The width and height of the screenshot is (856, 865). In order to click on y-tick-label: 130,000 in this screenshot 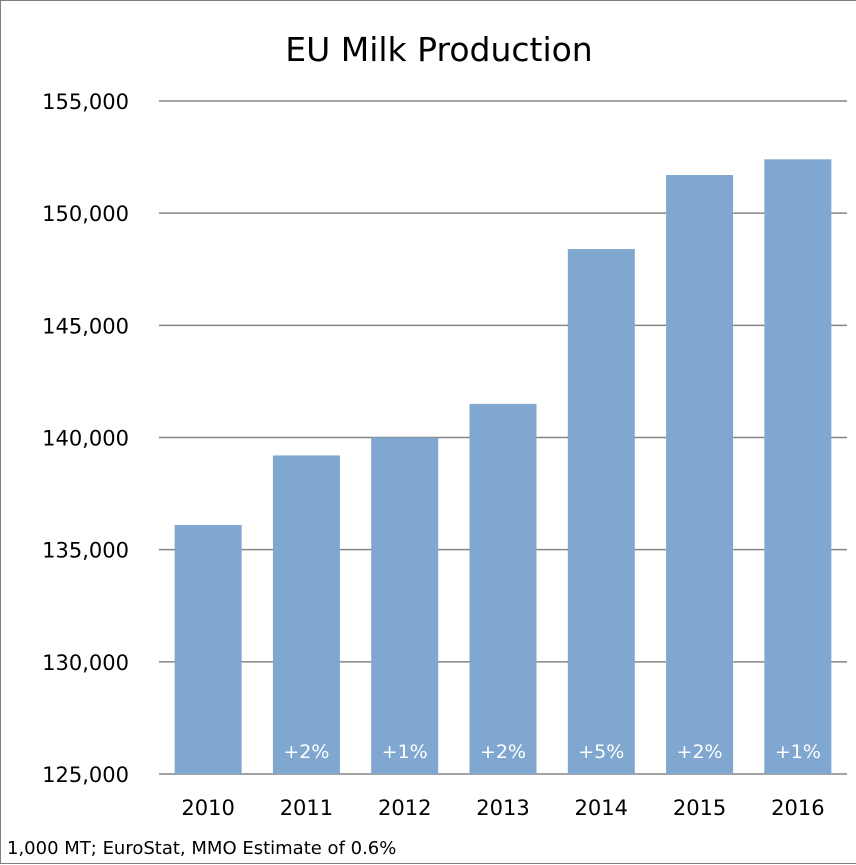, I will do `click(85, 663)`.